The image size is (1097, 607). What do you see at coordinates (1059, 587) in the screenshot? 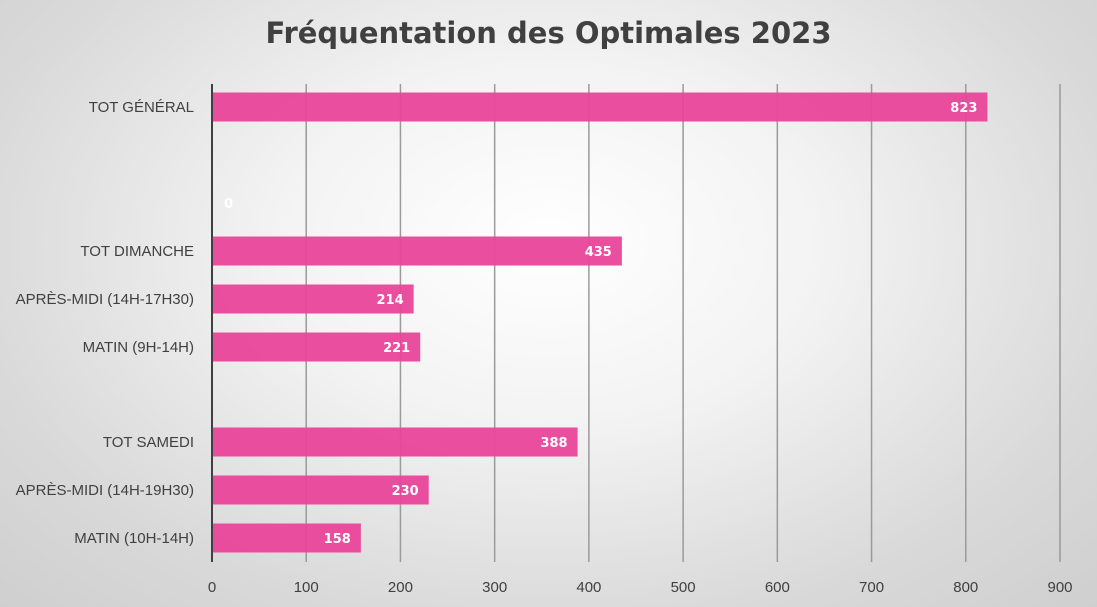
I see `x-tick-label-900: 900` at bounding box center [1059, 587].